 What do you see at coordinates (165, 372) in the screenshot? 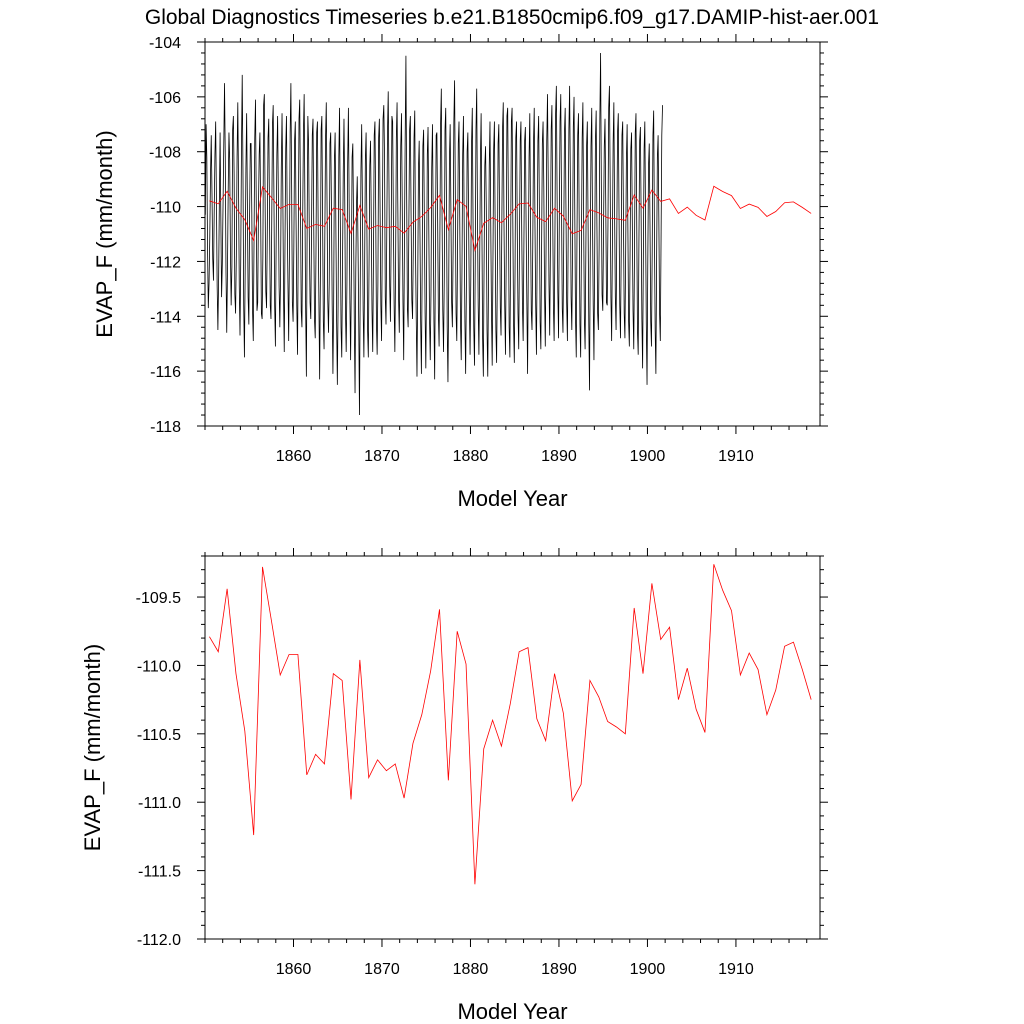
I see `y-tick-label: -116` at bounding box center [165, 372].